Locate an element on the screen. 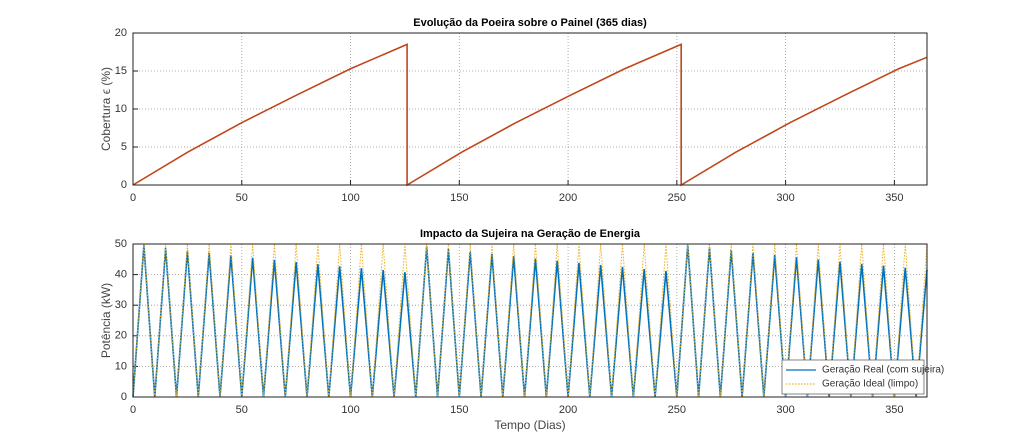  legend-label: Geração Ideal (limpo) is located at coordinates (870, 384).